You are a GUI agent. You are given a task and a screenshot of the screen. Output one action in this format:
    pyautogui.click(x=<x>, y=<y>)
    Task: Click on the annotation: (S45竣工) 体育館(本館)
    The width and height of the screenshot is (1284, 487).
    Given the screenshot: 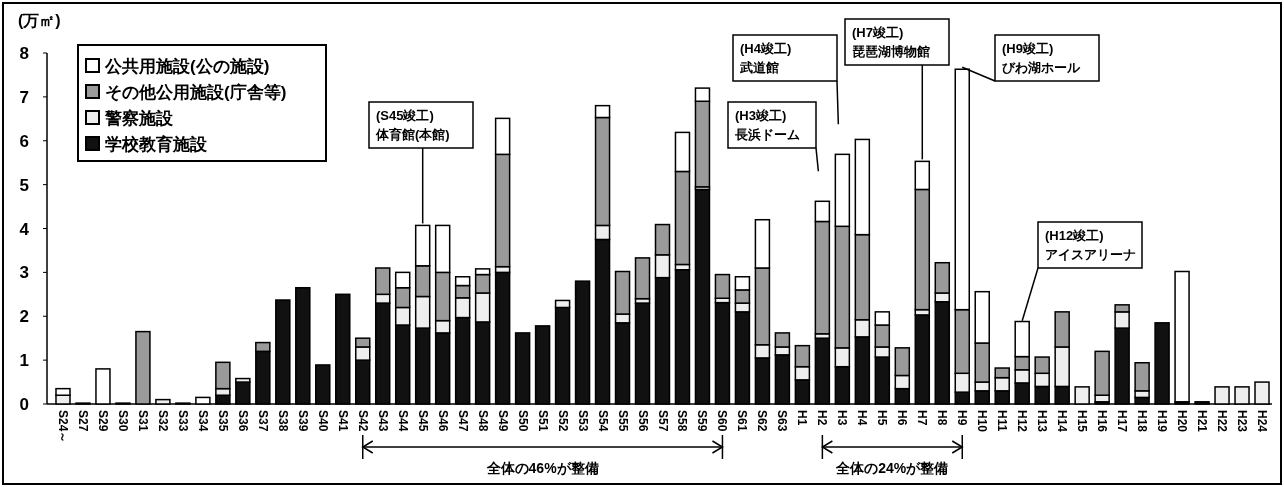 What is the action you would take?
    pyautogui.click(x=412, y=125)
    